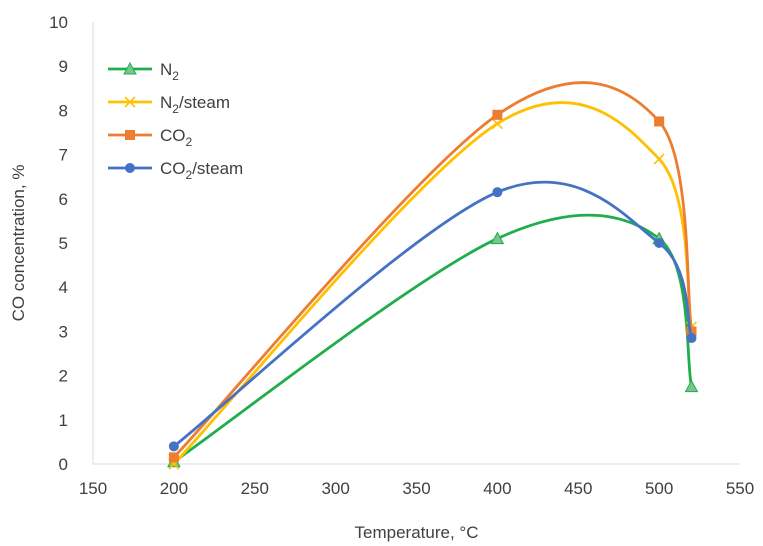 The width and height of the screenshot is (763, 546). I want to click on y-tick-label: 1, so click(63, 420).